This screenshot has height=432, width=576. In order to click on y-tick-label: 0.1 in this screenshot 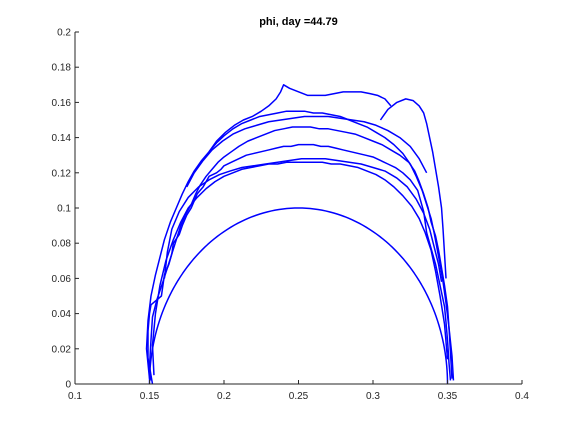, I will do `click(64, 209)`.